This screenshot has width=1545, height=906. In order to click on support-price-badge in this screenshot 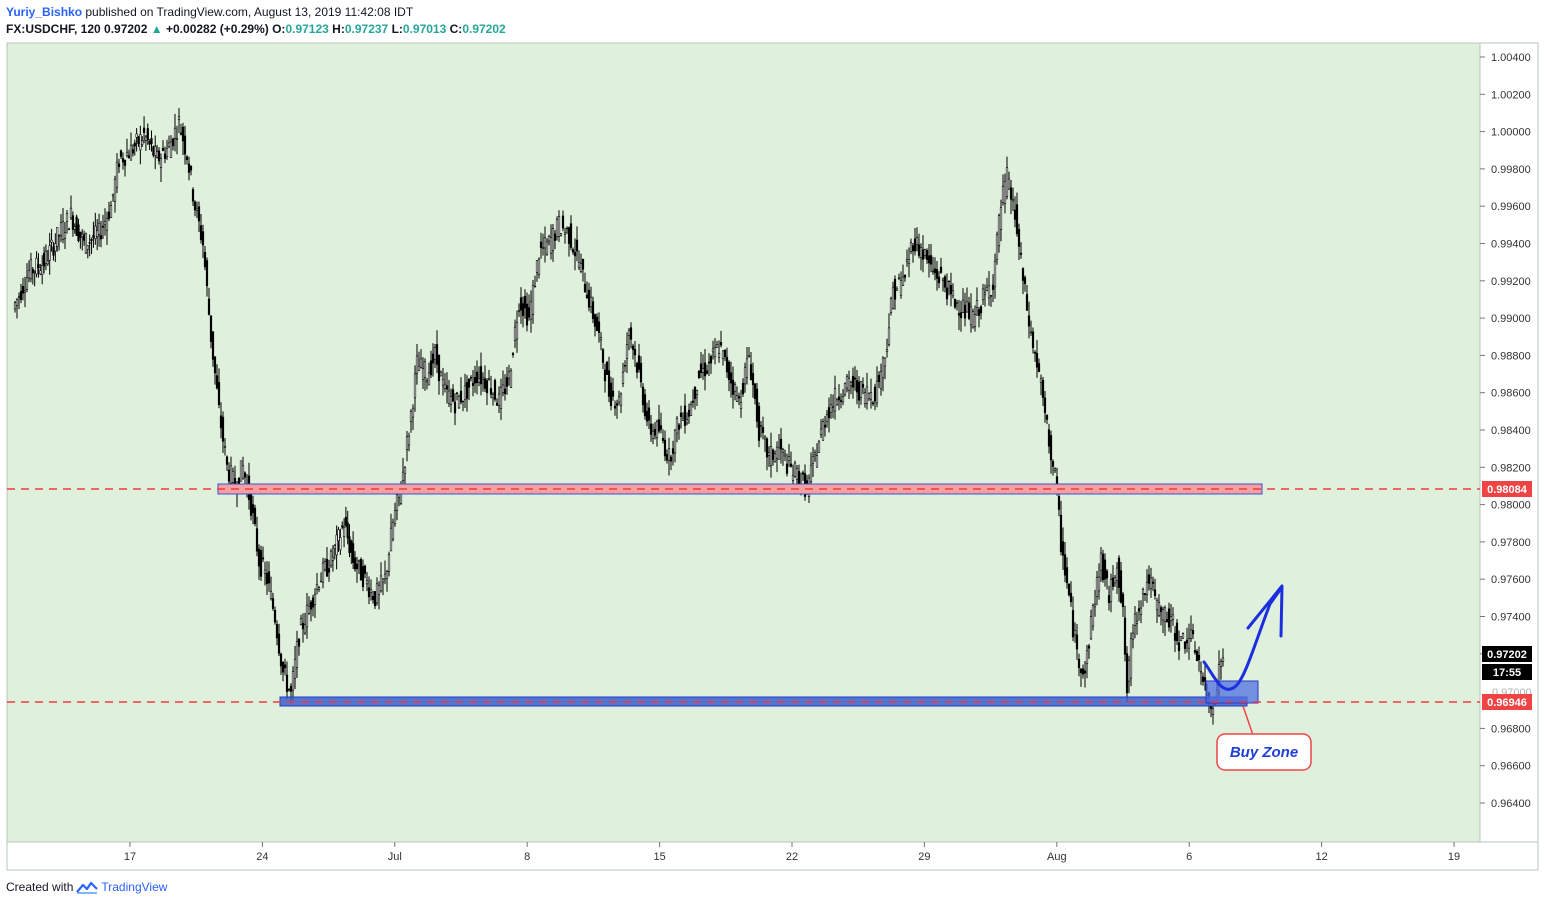, I will do `click(1507, 702)`.